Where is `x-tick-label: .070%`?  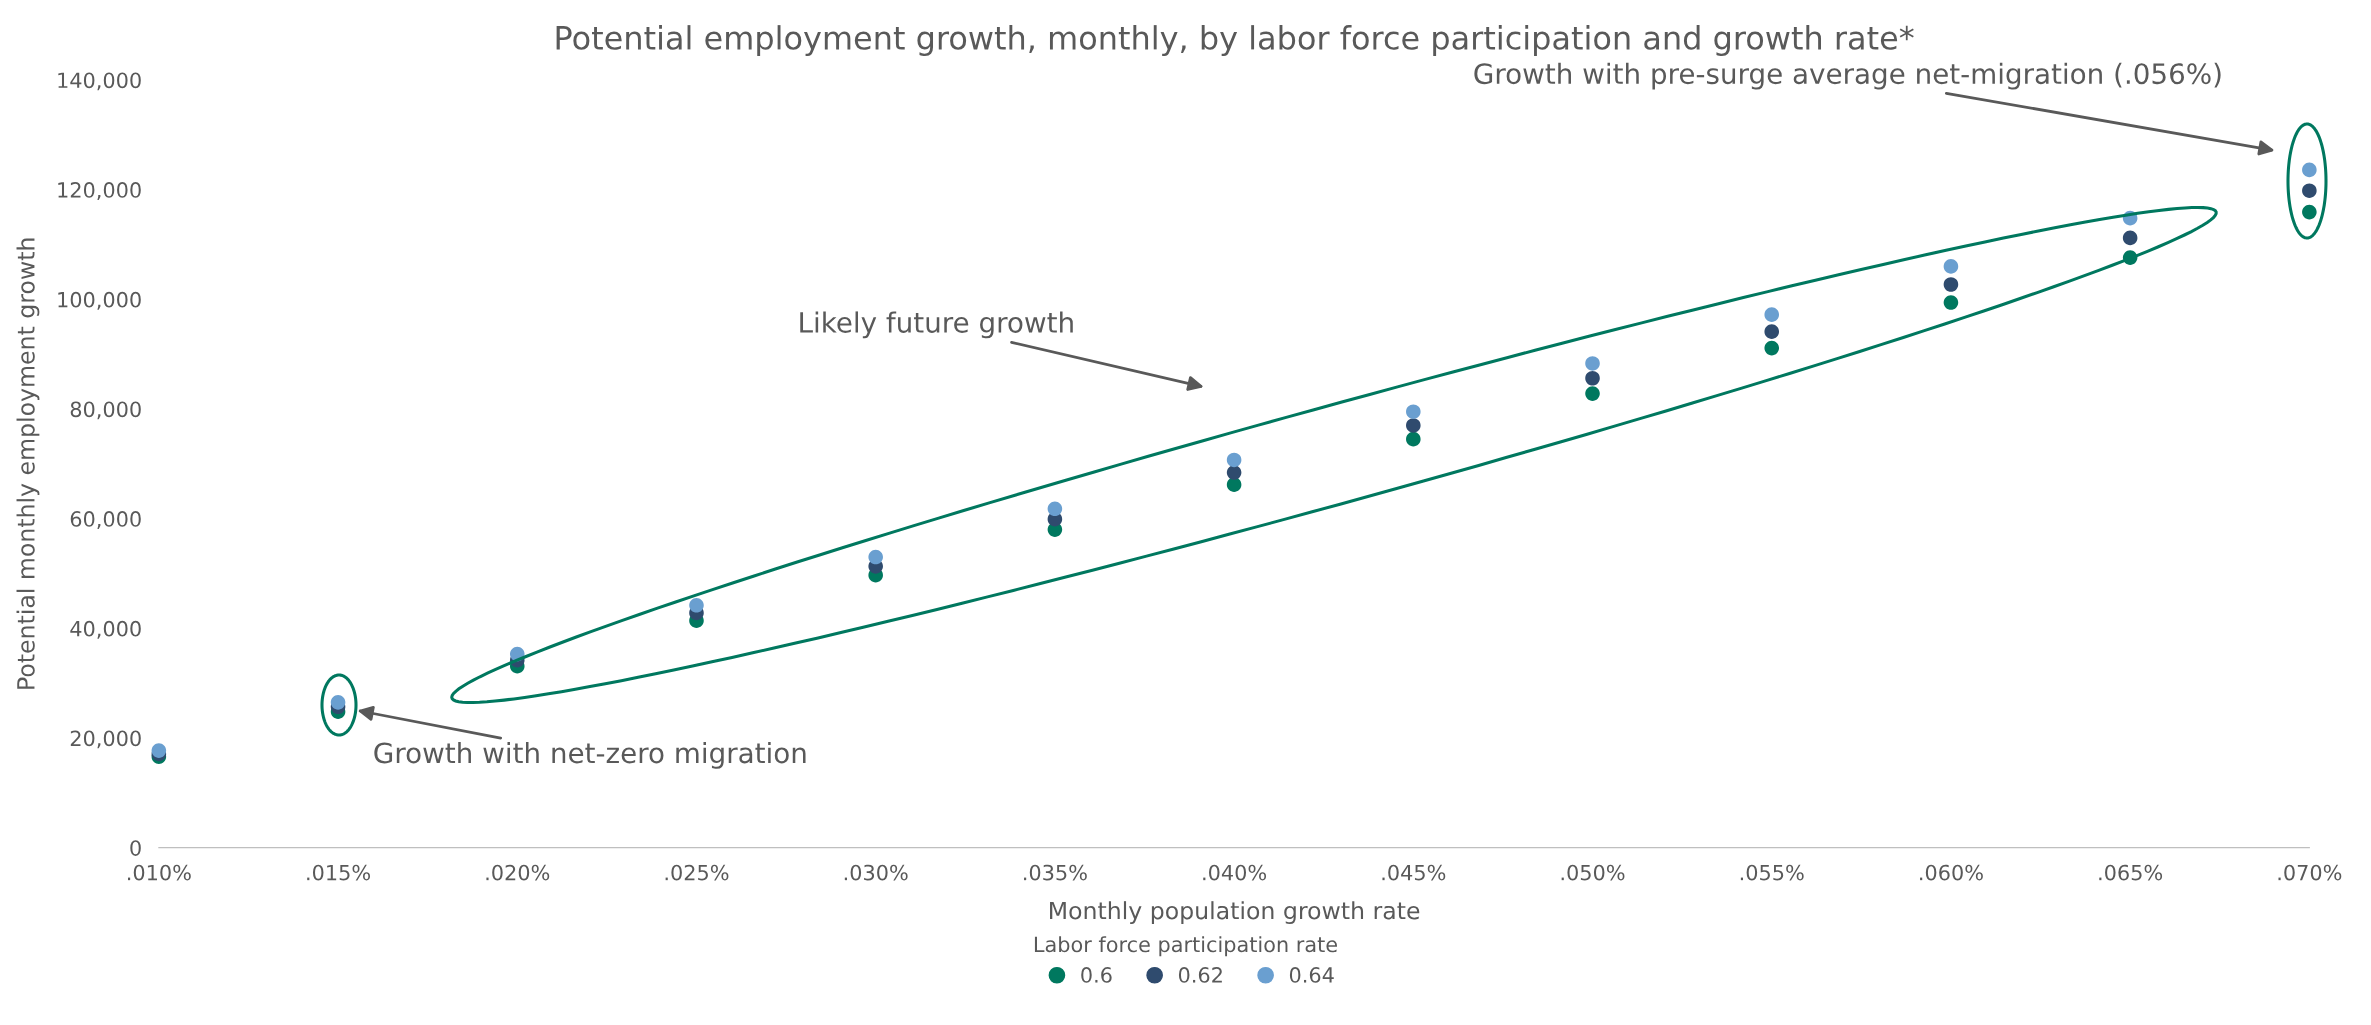
x-tick-label: .070% is located at coordinates (2310, 872).